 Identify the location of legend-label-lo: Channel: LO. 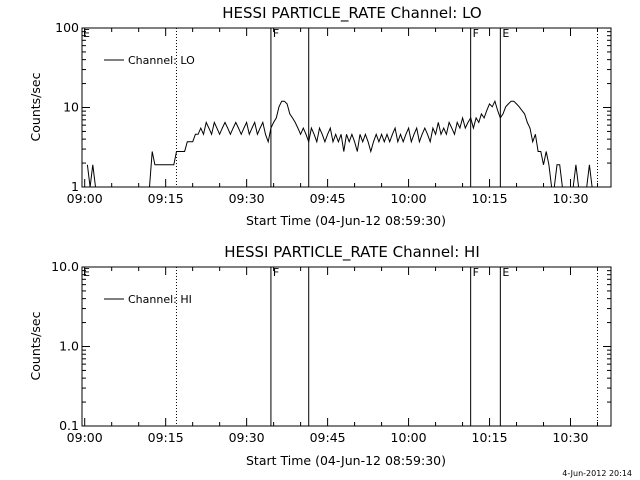
(161, 60).